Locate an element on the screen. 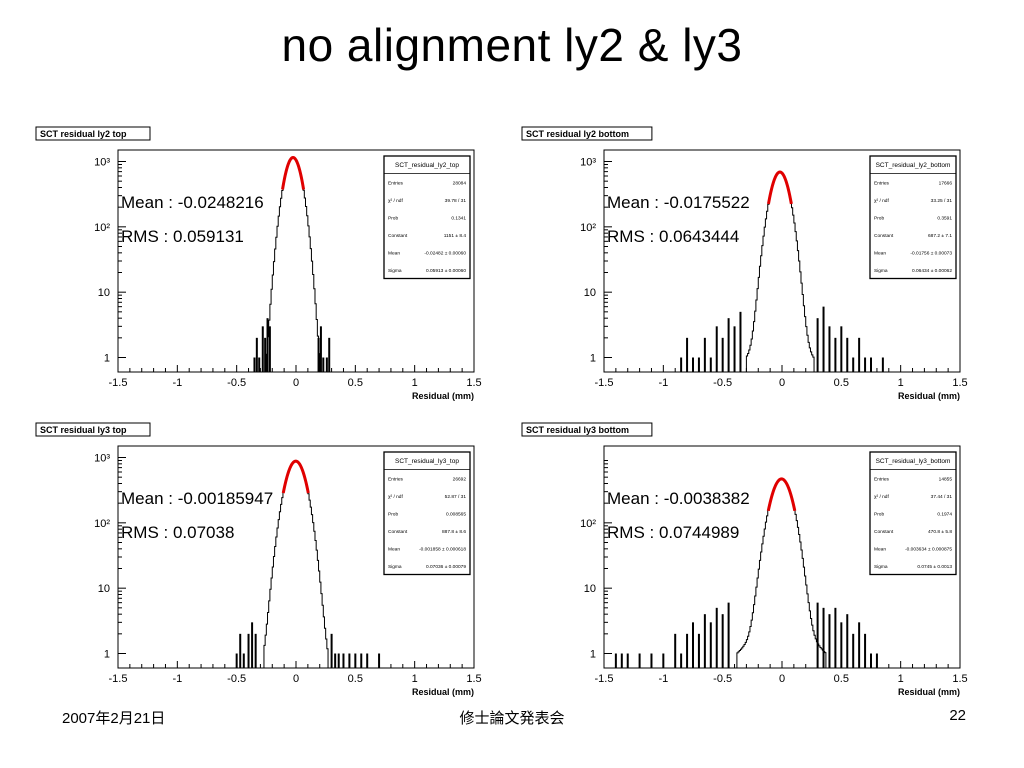 Image resolution: width=1024 pixels, height=768 pixels. stats-value: 0.008565 is located at coordinates (456, 515).